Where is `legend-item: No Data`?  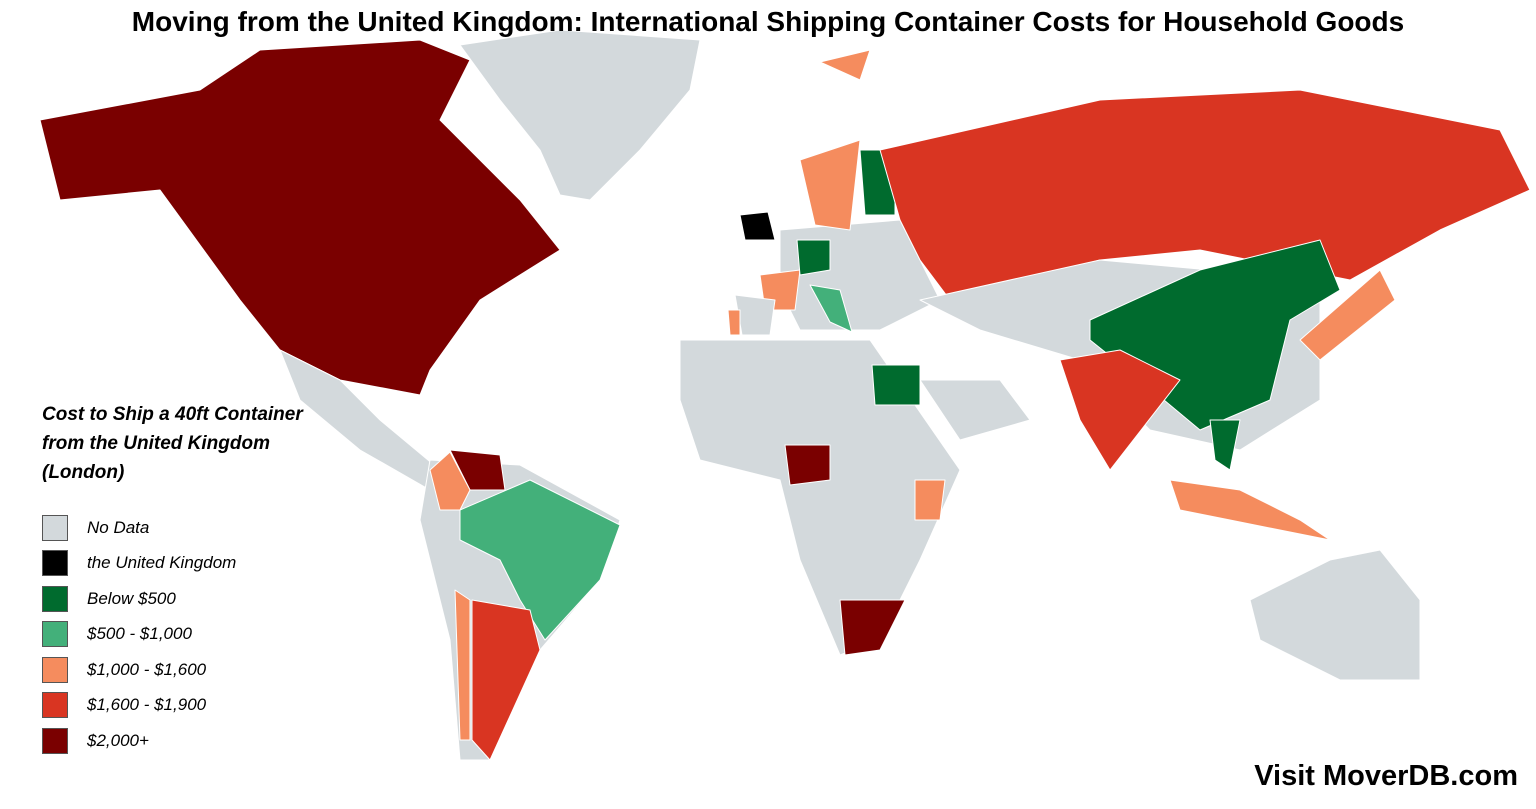 legend-item: No Data is located at coordinates (139, 528).